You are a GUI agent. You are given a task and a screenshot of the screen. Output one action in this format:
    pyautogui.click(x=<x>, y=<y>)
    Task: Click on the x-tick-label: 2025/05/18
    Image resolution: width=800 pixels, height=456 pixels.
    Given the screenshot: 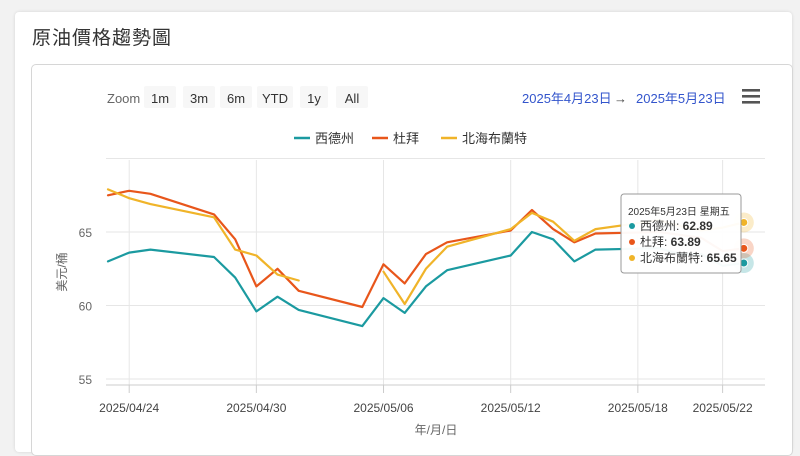 What is the action you would take?
    pyautogui.click(x=638, y=408)
    